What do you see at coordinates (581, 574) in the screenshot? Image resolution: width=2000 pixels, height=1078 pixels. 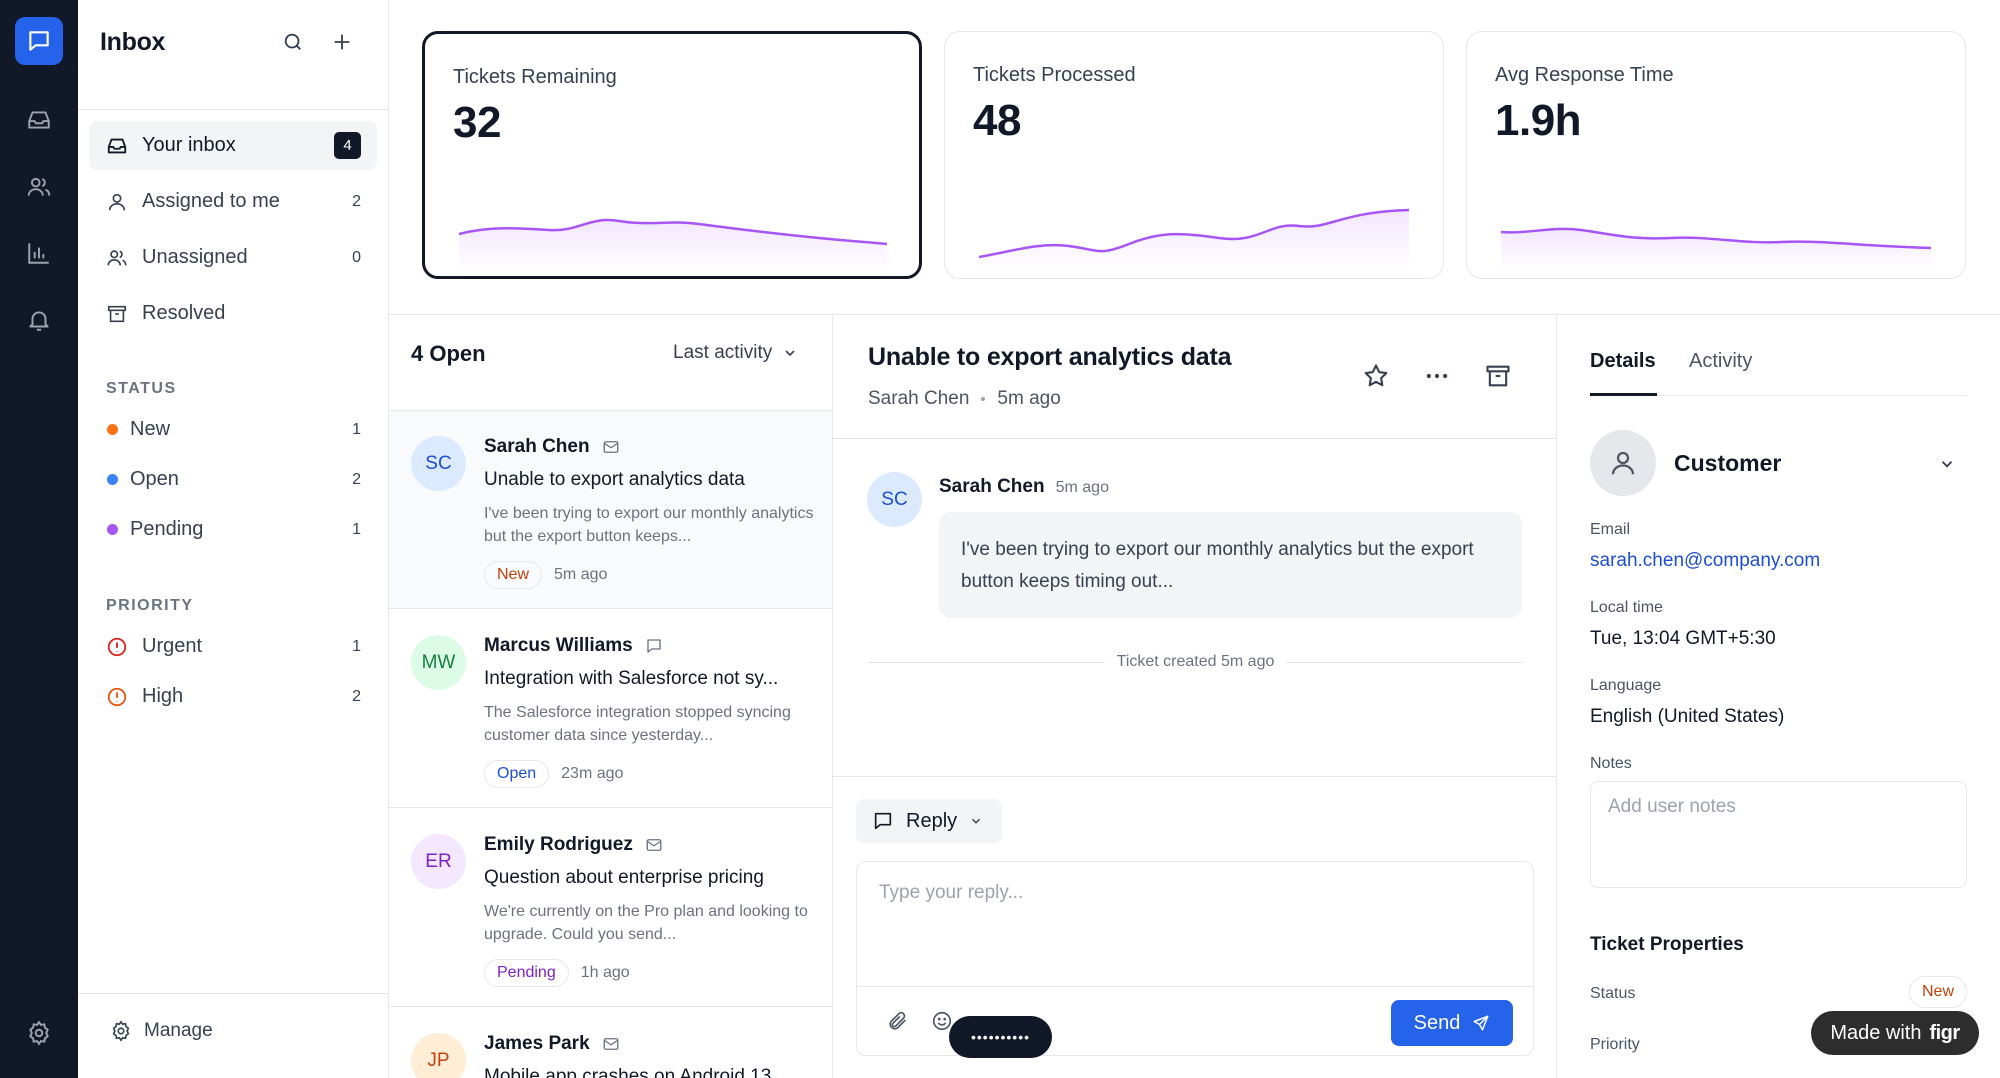 I see `ticket-time: 5m ago` at bounding box center [581, 574].